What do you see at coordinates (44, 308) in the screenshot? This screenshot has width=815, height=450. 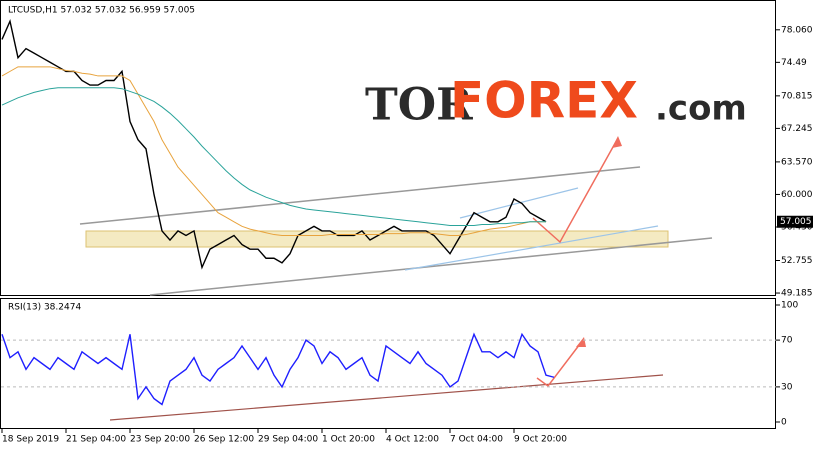 I see `rsi-title: RSI(13) 38.2474` at bounding box center [44, 308].